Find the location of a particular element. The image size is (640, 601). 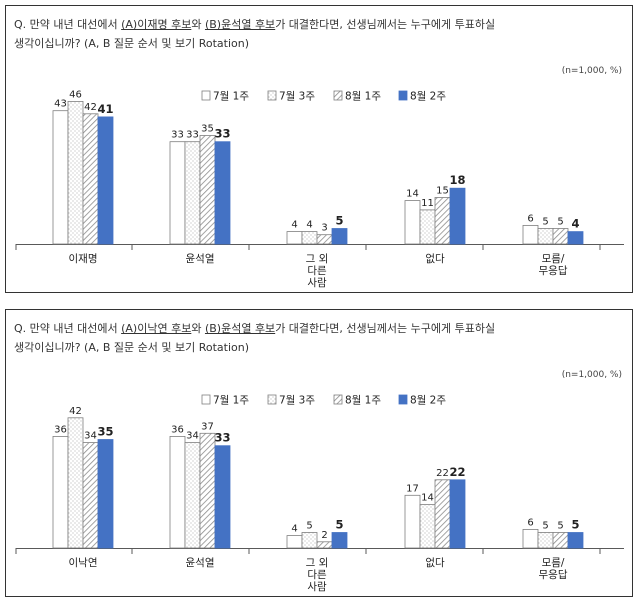

legend-label: 8월 1주 is located at coordinates (363, 401).